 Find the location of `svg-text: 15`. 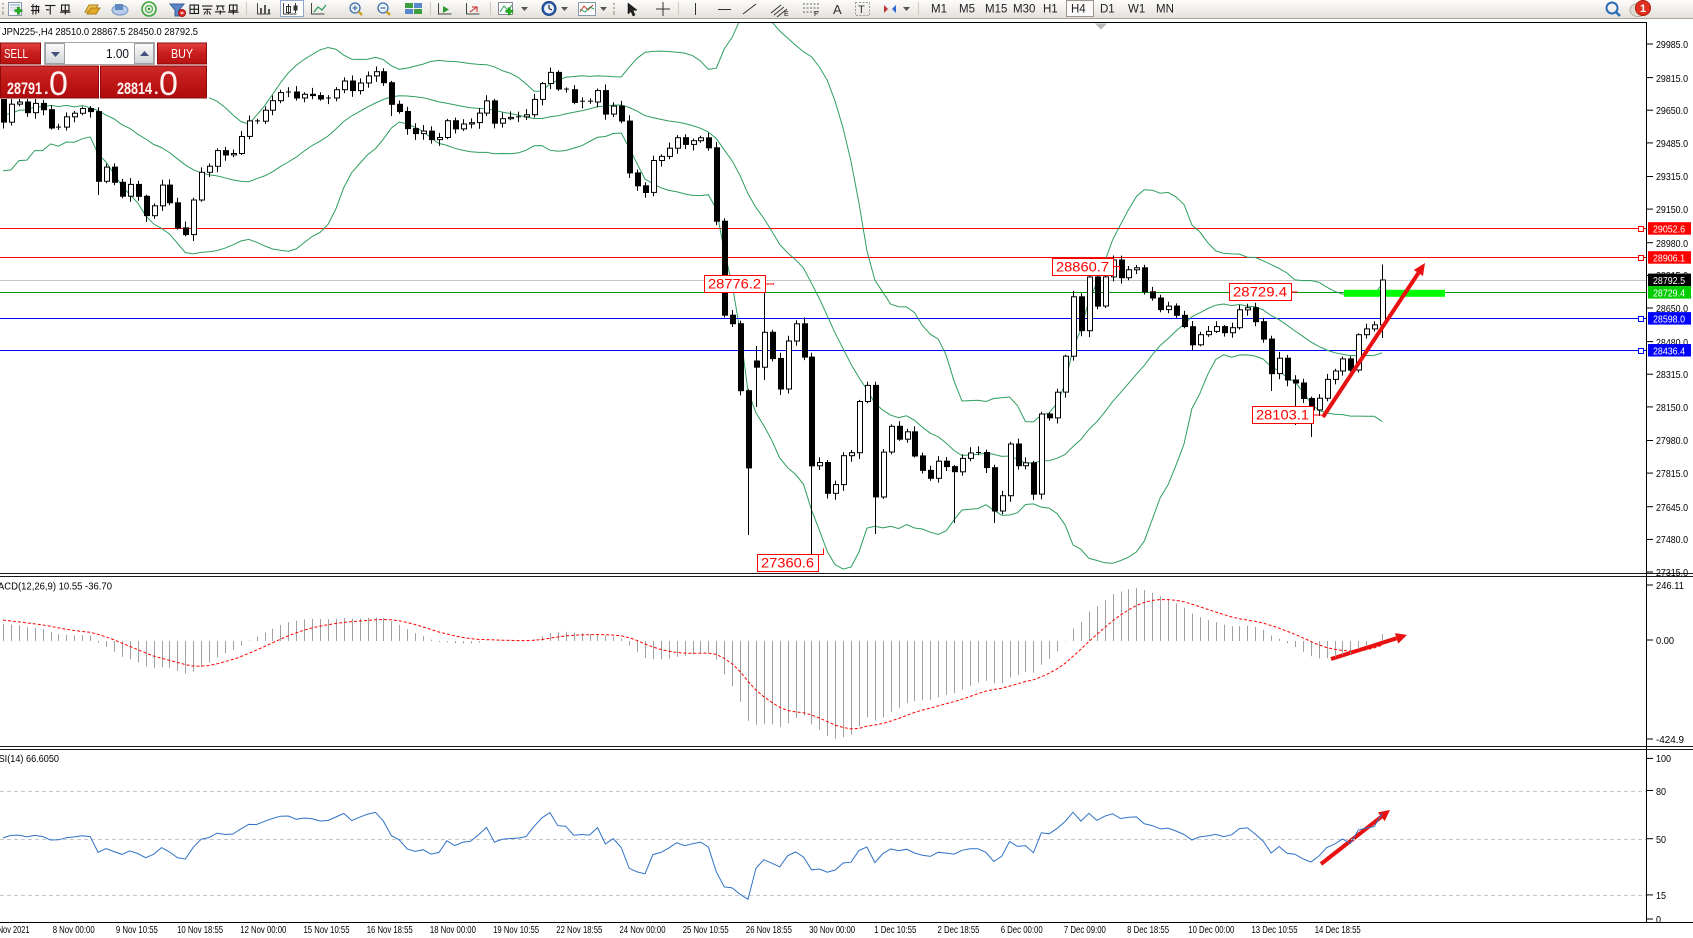

svg-text: 15 is located at coordinates (1661, 896).